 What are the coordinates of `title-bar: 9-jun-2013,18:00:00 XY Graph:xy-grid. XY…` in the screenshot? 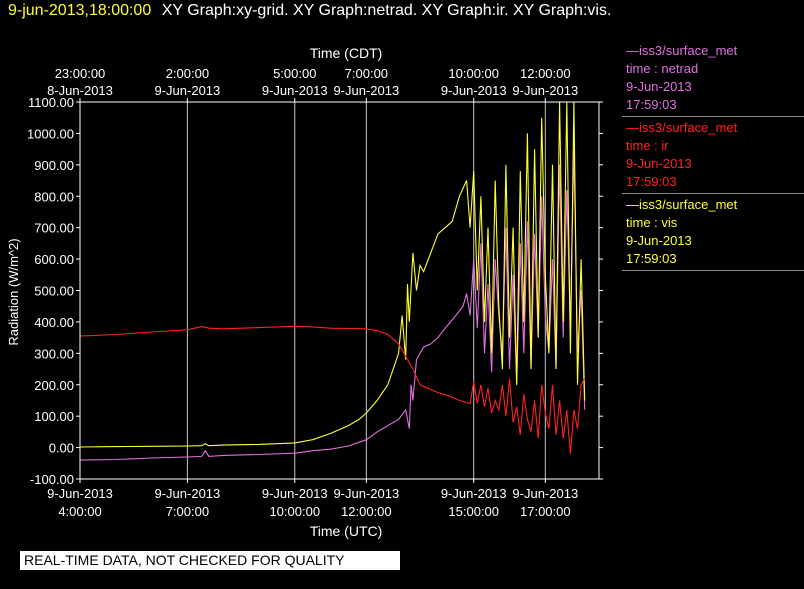 It's located at (309, 11).